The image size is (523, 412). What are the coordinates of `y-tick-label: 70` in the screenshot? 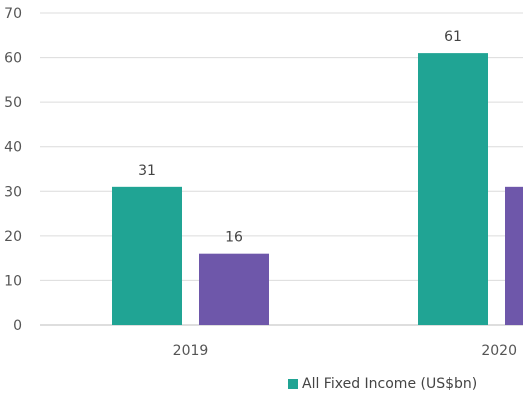 It's located at (13, 14).